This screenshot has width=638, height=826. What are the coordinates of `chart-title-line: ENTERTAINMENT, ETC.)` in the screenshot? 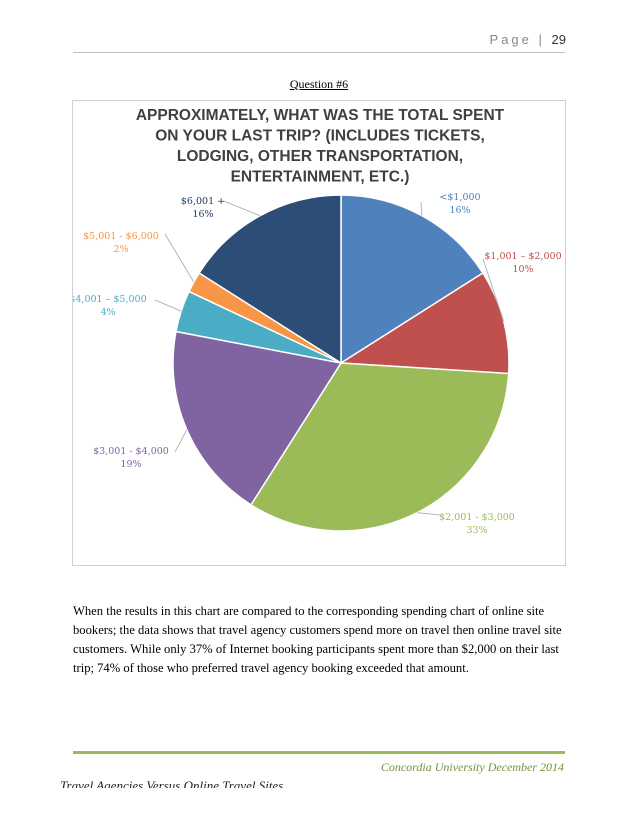 It's located at (320, 177).